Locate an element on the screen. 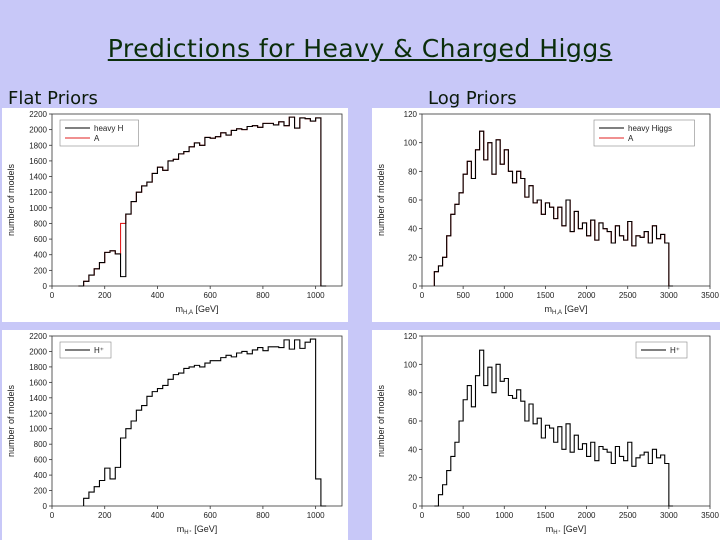 Image resolution: width=720 pixels, height=540 pixels. log-priors-label: Log Priors is located at coordinates (472, 98).